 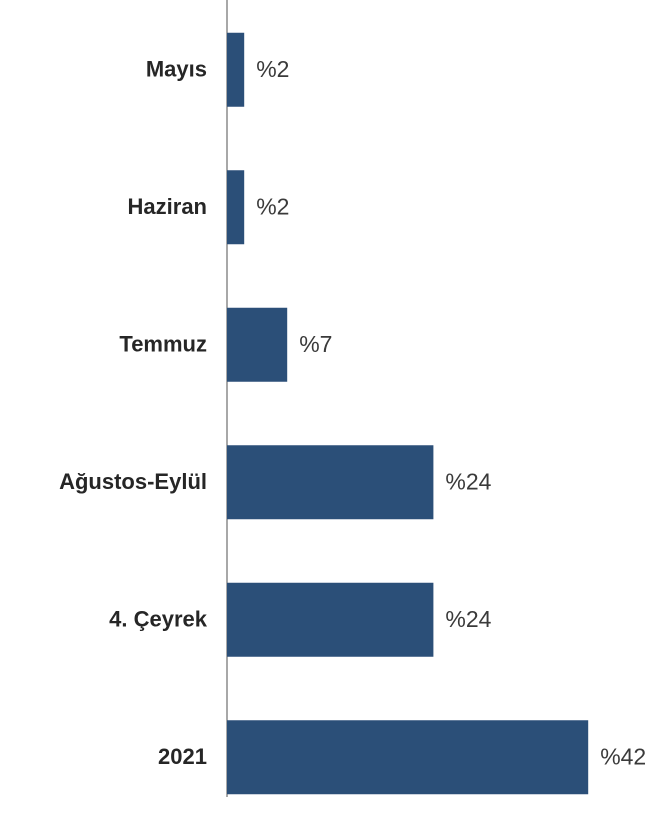 I want to click on category-label: Haziran, so click(x=167, y=206).